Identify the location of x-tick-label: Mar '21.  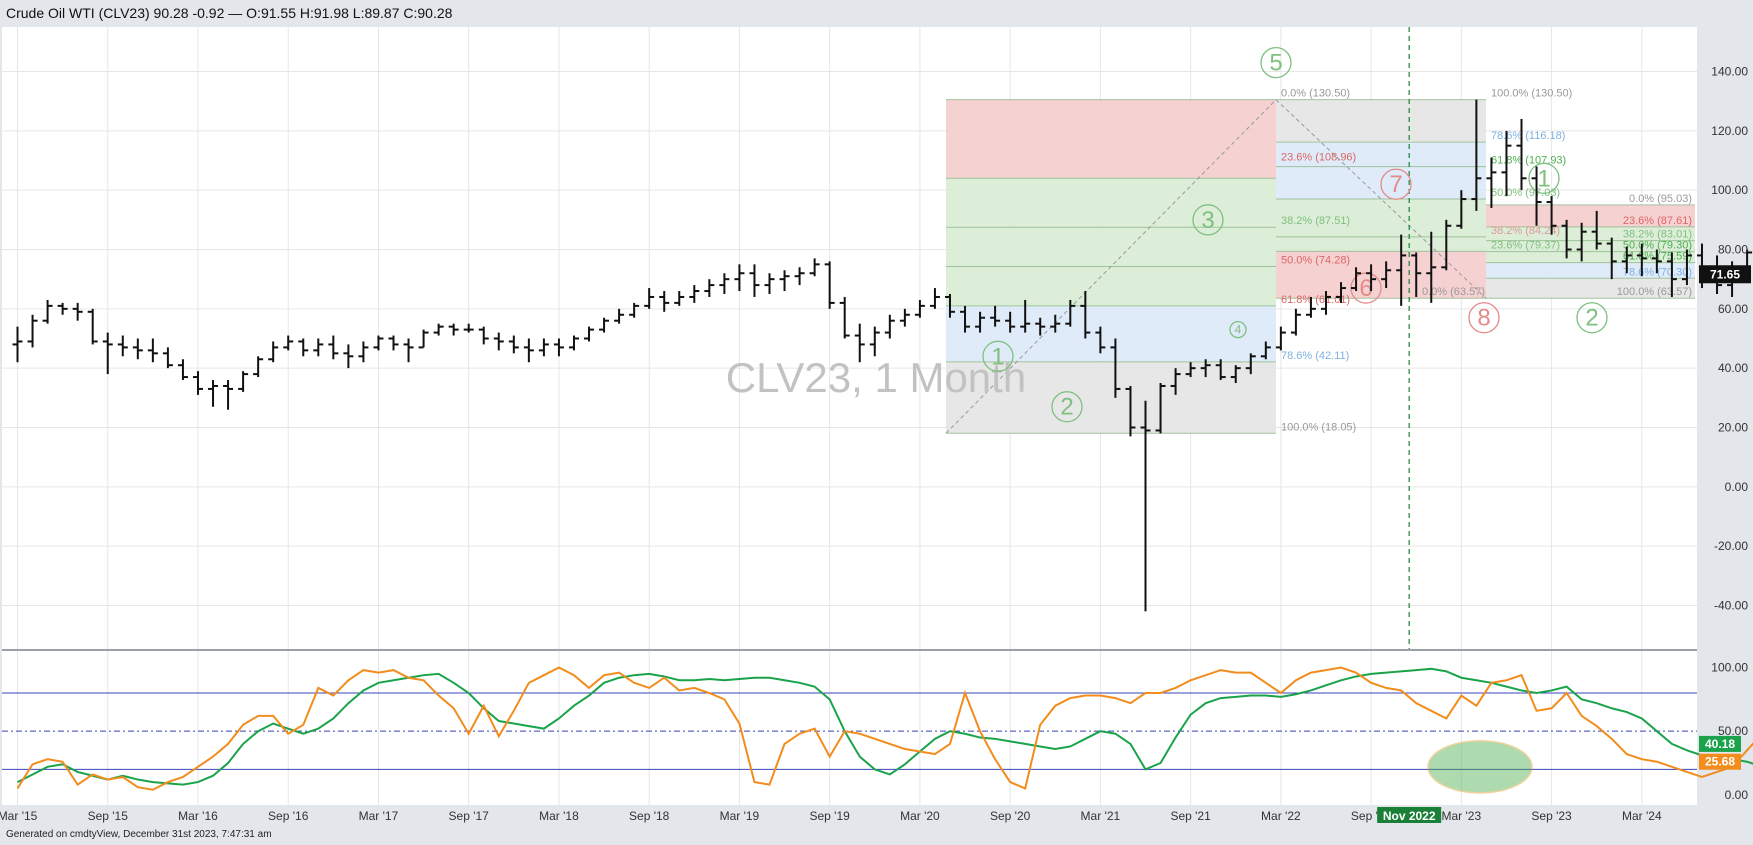
(1101, 816).